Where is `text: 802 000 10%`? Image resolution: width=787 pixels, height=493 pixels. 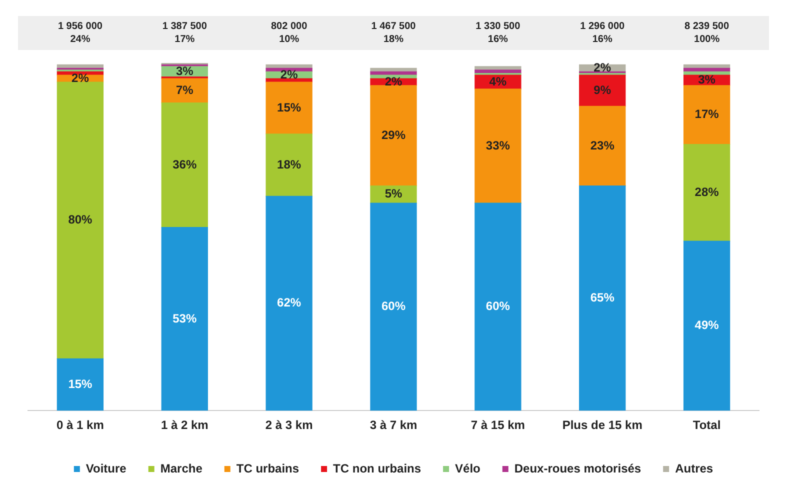 text: 802 000 10% is located at coordinates (289, 32).